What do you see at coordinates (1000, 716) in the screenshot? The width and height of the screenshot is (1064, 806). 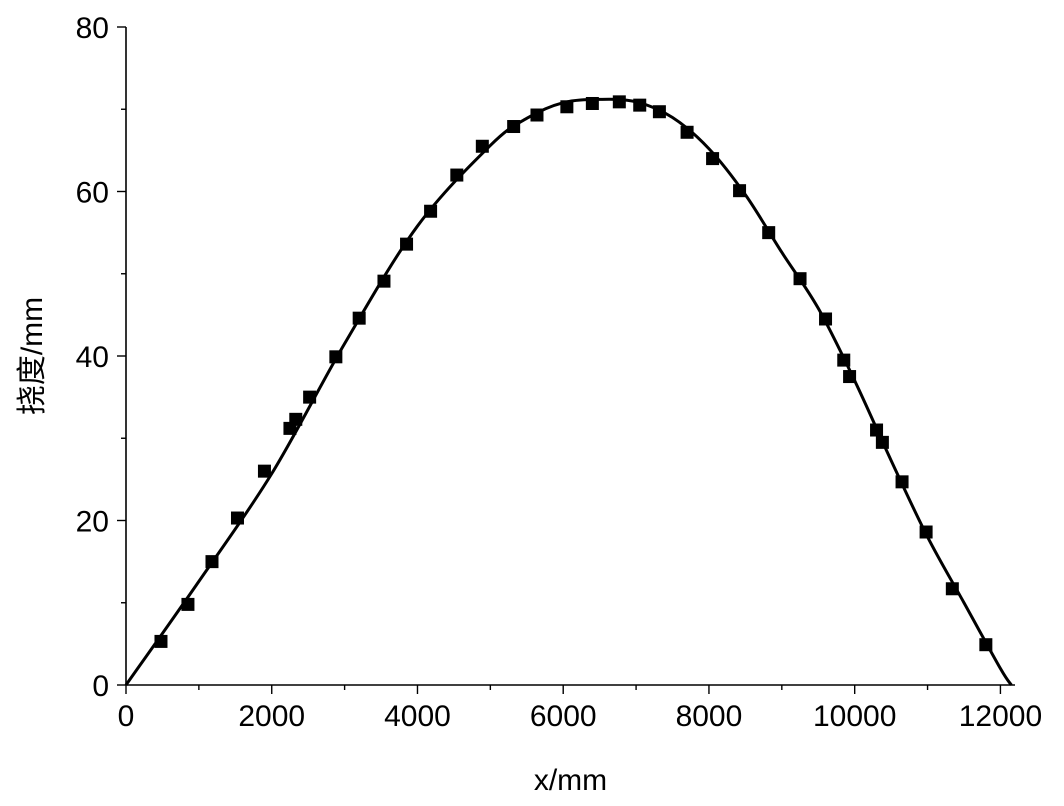 I see `x-tick-label: 12000` at bounding box center [1000, 716].